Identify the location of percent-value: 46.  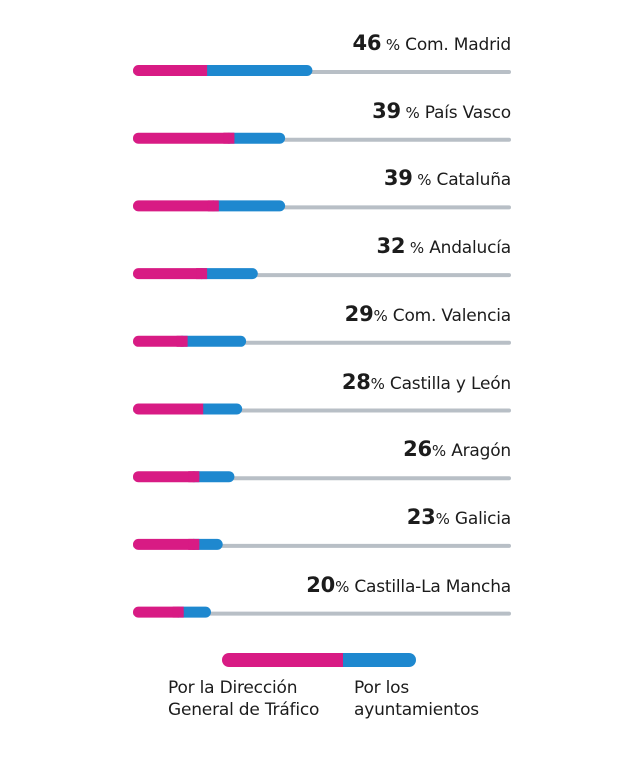
(367, 43).